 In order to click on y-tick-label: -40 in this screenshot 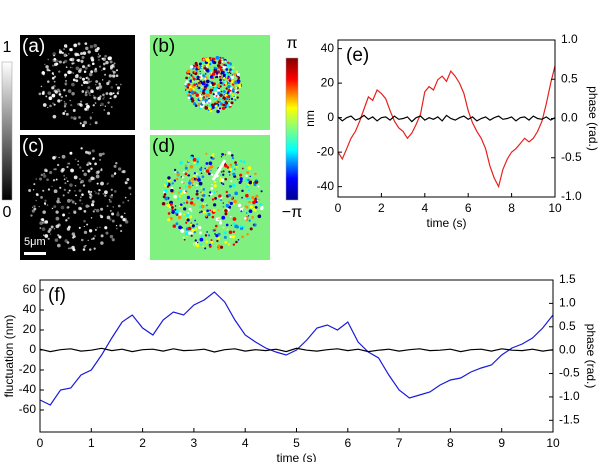, I will do `click(28, 389)`.